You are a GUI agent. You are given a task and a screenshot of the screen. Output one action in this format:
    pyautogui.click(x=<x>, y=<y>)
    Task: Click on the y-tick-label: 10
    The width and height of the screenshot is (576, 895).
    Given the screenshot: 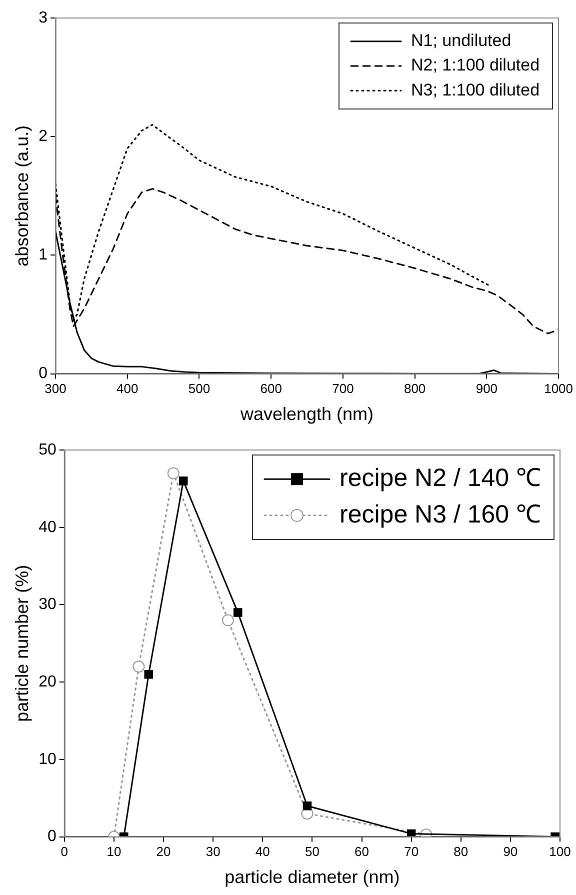 What is the action you would take?
    pyautogui.click(x=47, y=759)
    